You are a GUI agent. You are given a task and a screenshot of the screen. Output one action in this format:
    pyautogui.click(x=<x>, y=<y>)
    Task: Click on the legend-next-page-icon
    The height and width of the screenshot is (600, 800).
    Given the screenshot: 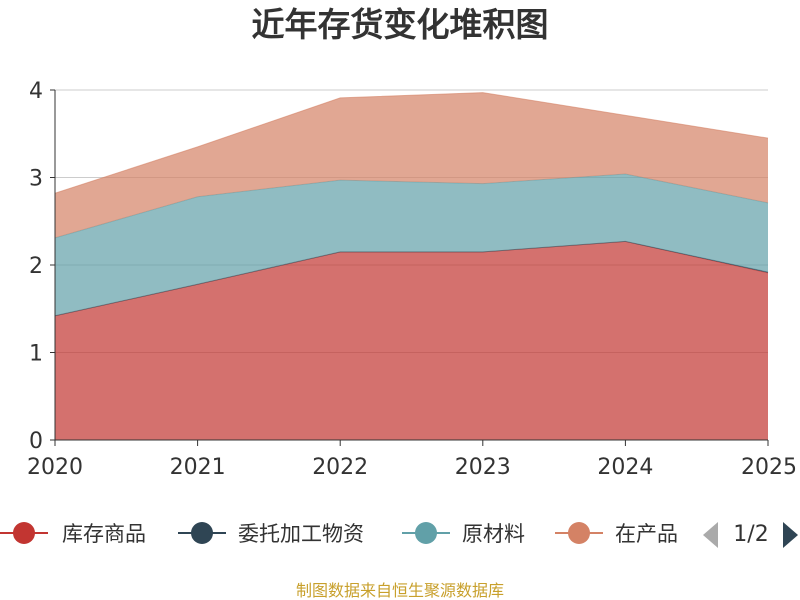 What is the action you would take?
    pyautogui.click(x=790, y=535)
    